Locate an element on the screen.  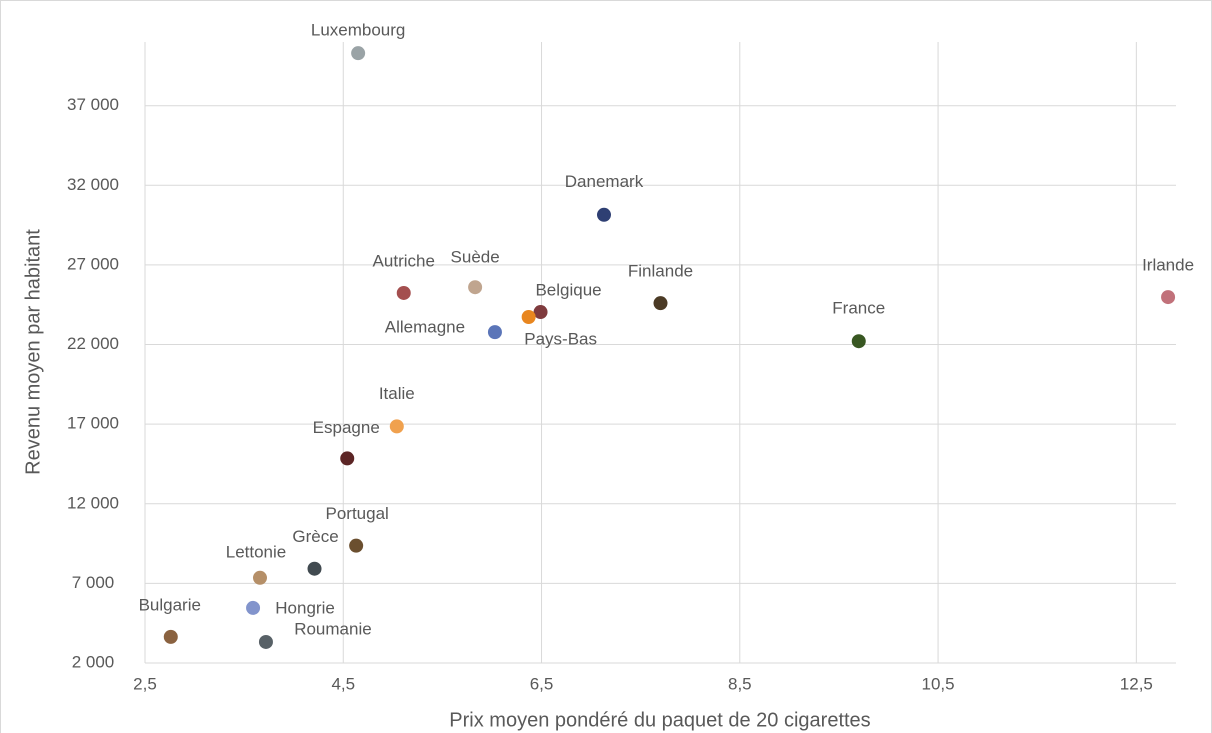
y-tick-label: 22 000 is located at coordinates (93, 343).